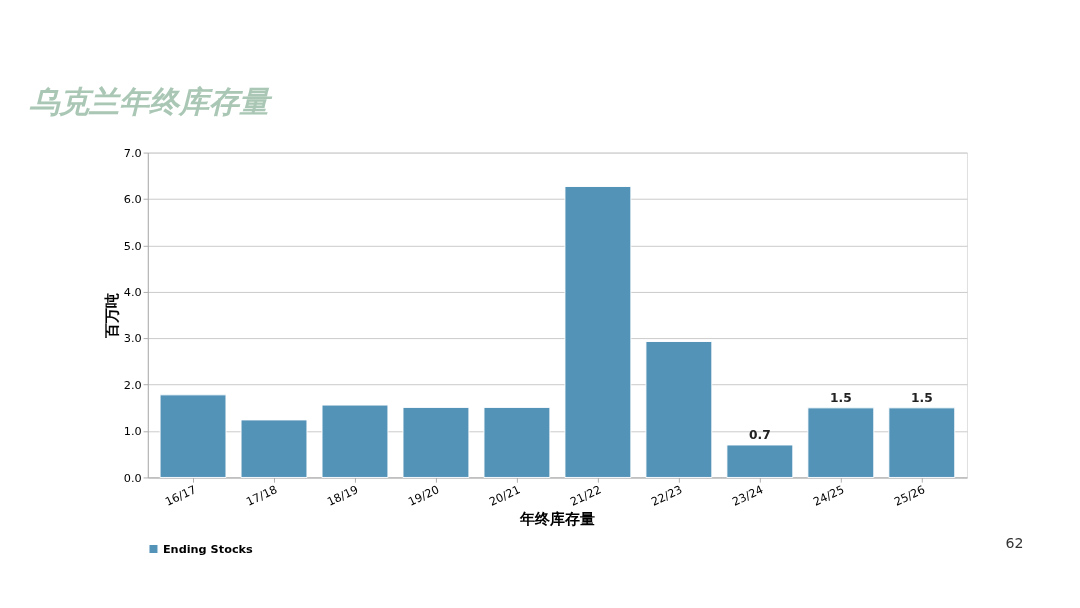 This screenshot has height=608, width=1080. Describe the element at coordinates (151, 102) in the screenshot. I see `chart-title: 乌克兰年终库存量` at that location.